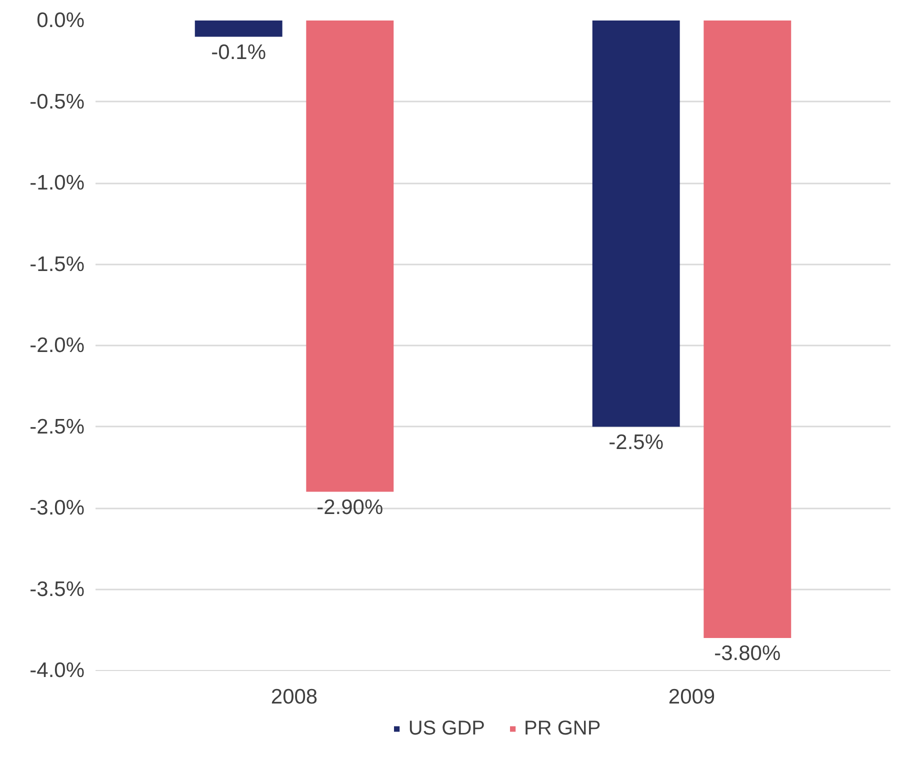 This screenshot has height=777, width=905. What do you see at coordinates (60, 20) in the screenshot?
I see `y-tick-label: 0.0%` at bounding box center [60, 20].